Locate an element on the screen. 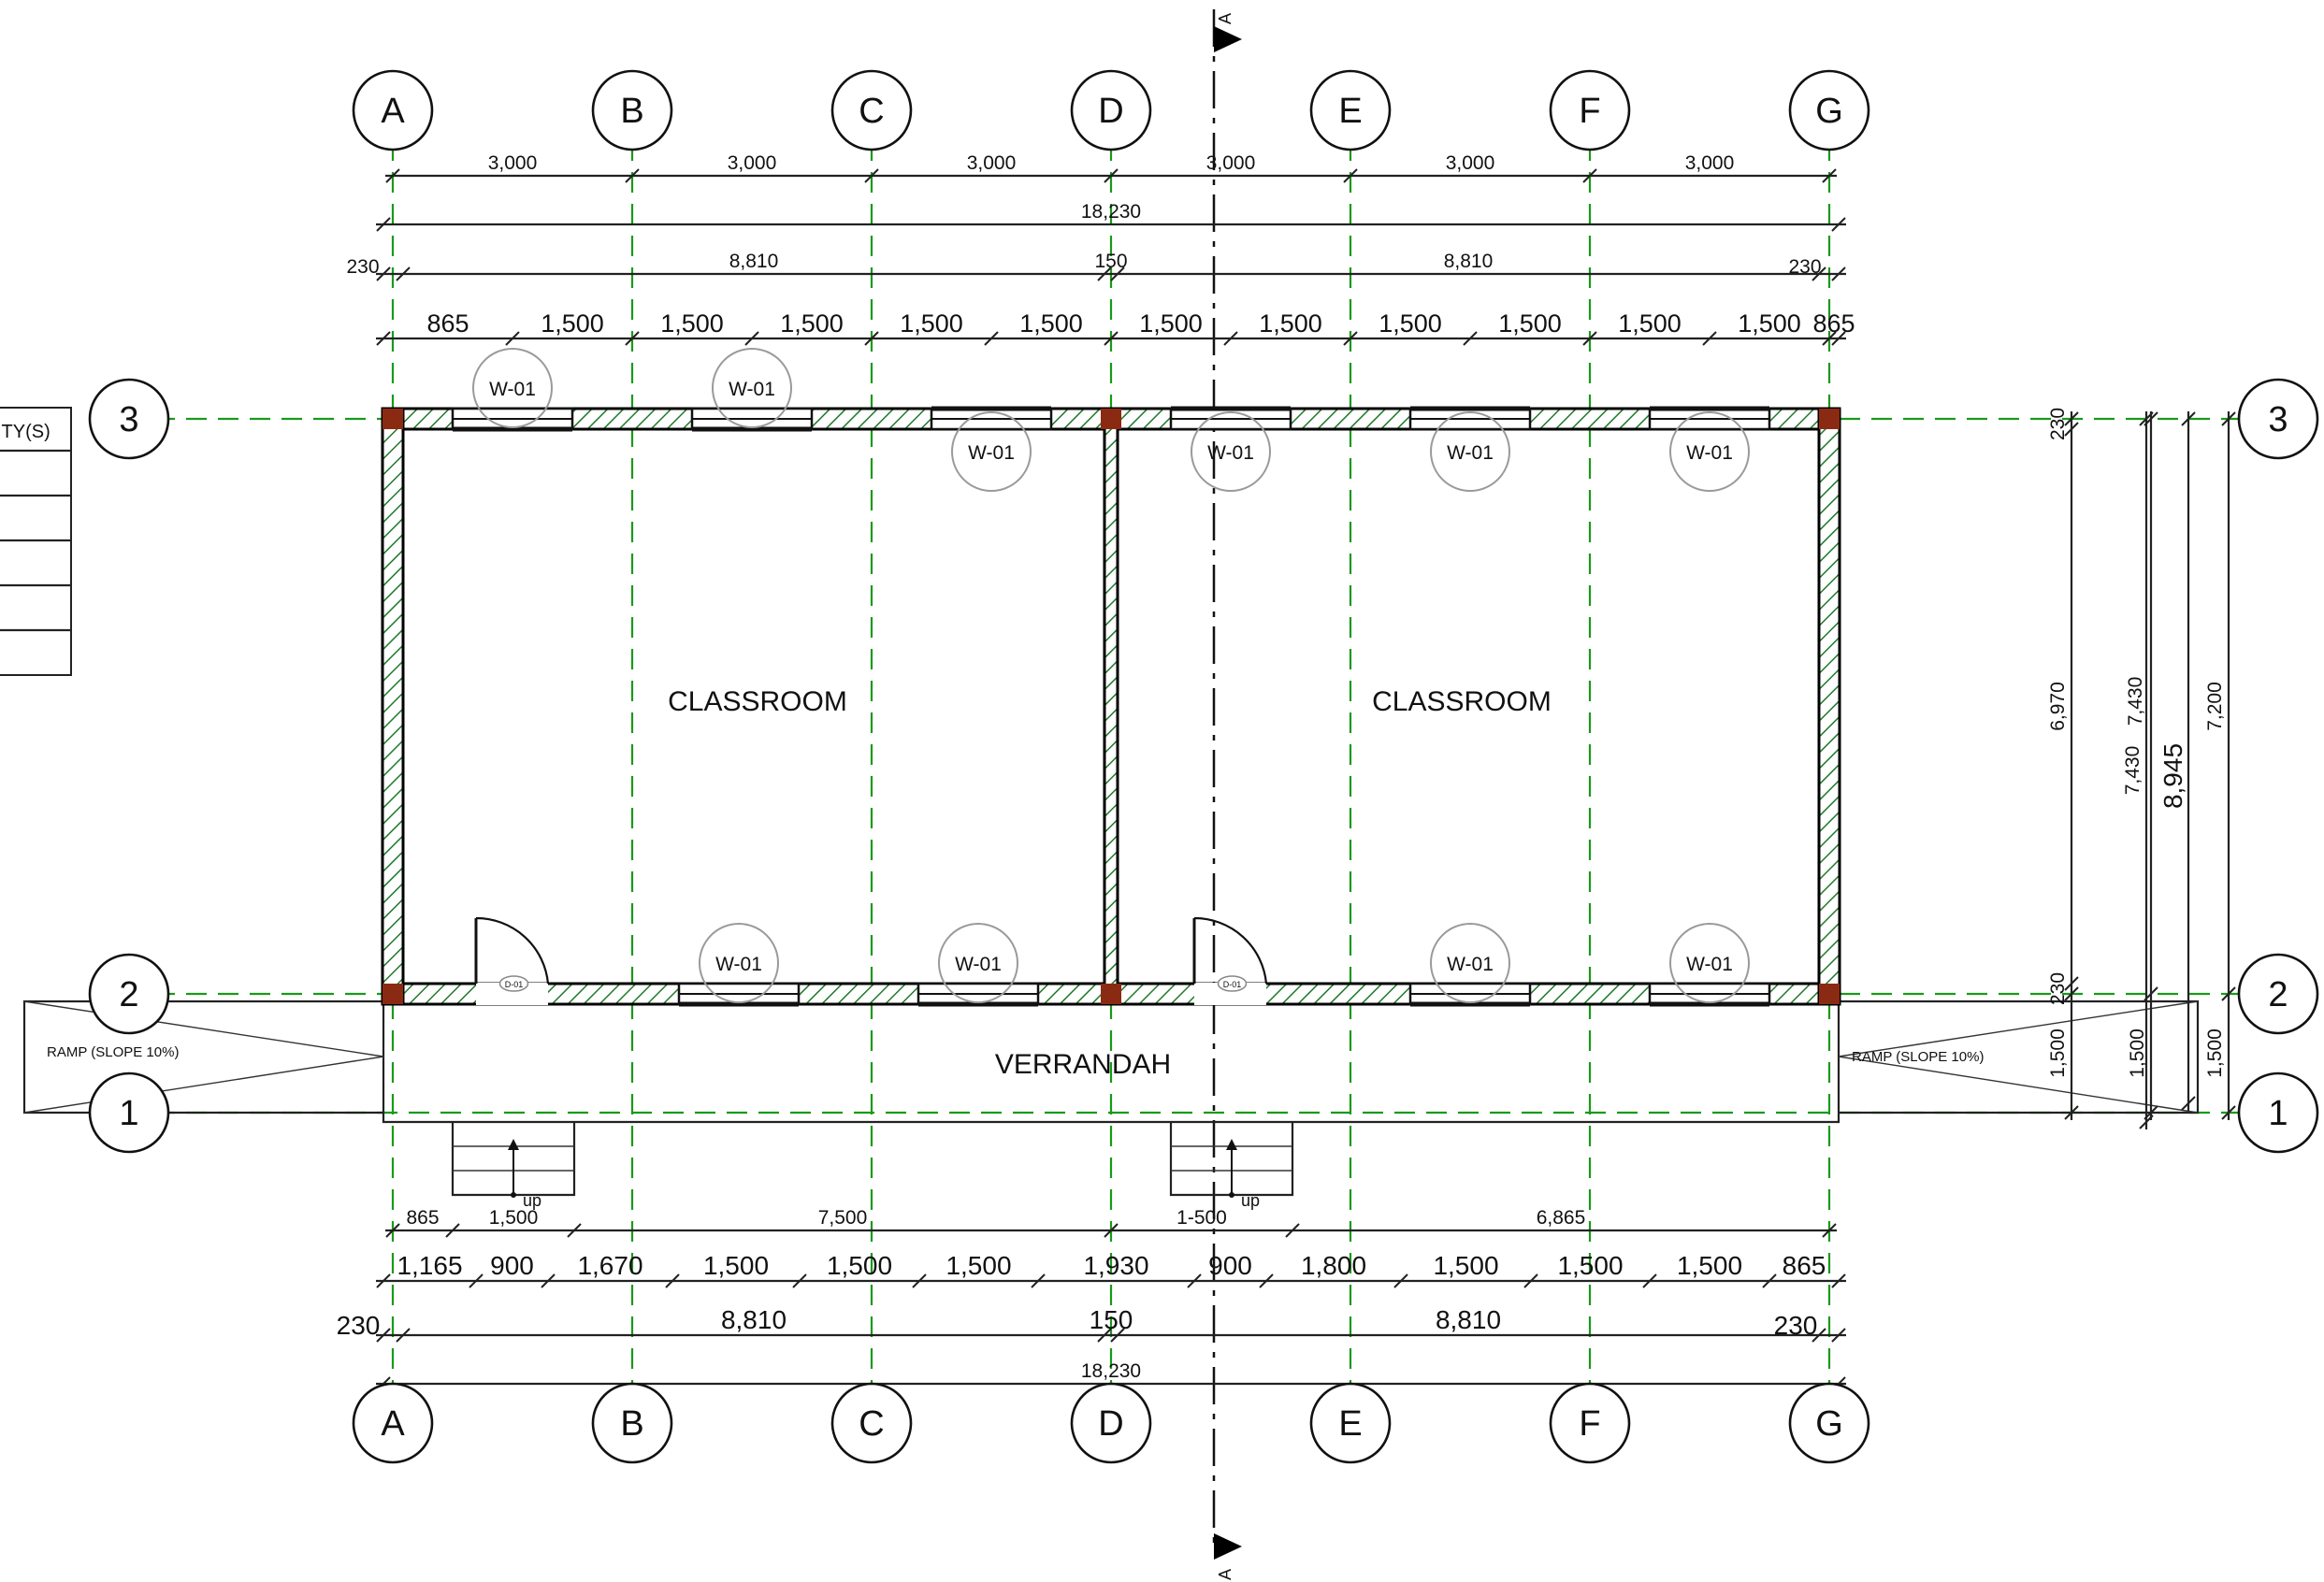 This screenshot has height=1582, width=2324. ramp-label-right: RAMP (SLOPE 10%) is located at coordinates (1918, 1057).